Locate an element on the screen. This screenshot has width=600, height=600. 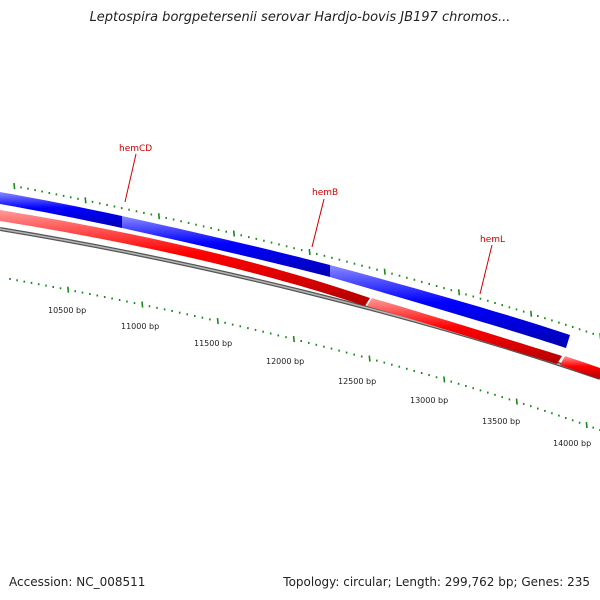
gene-label-leader-hemL is located at coordinates (486, 269).